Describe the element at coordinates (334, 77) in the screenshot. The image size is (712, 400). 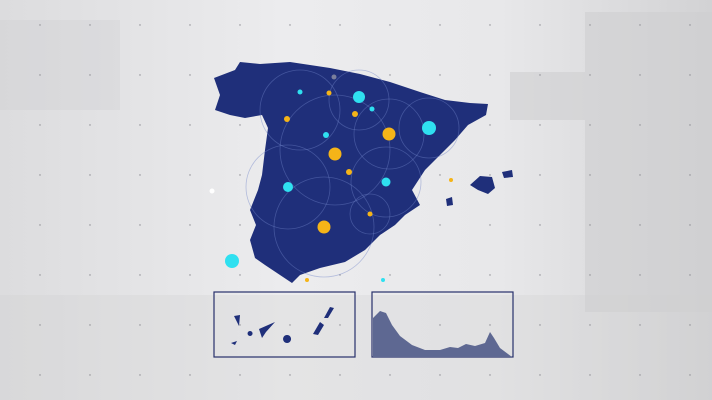
I see `gray-marker` at that location.